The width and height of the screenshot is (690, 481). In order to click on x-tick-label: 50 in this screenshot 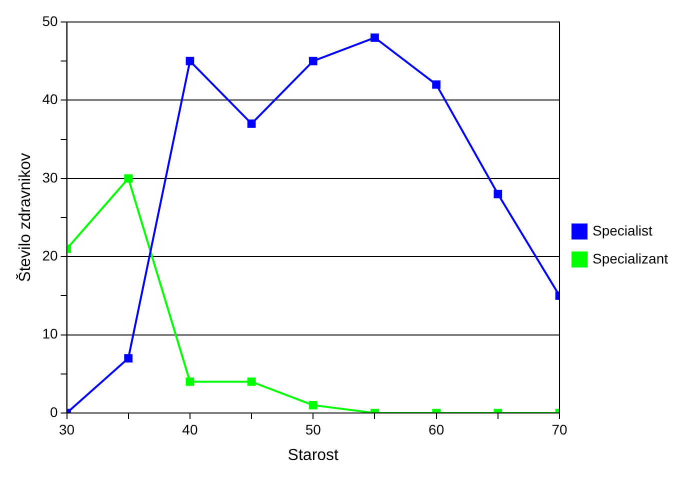, I will do `click(313, 429)`.